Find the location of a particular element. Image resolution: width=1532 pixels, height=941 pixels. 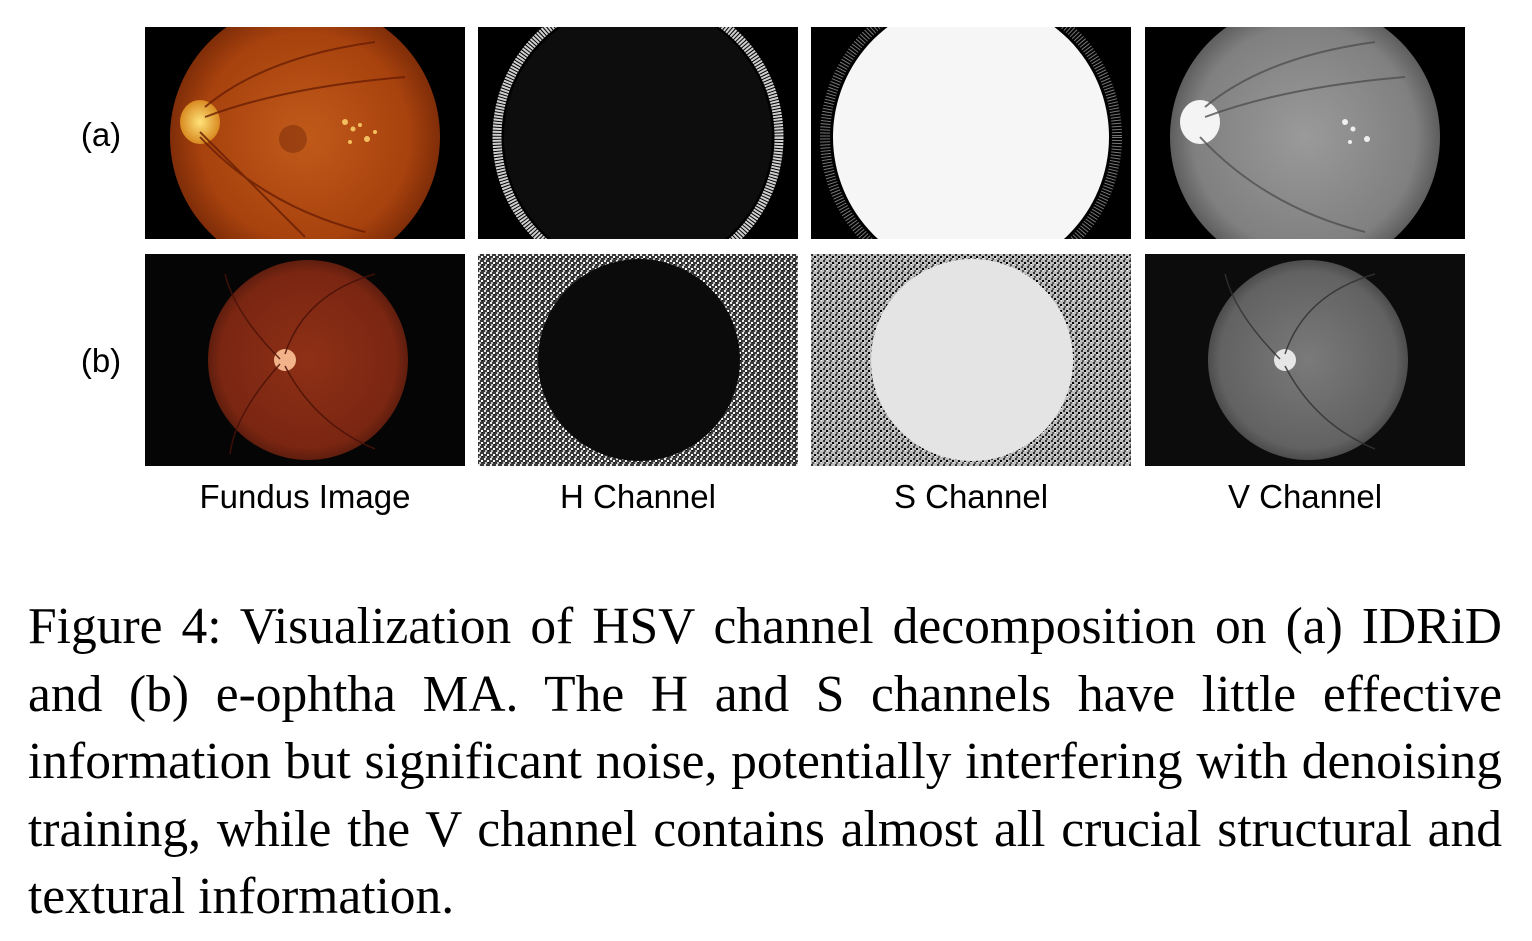

panel-a-s-channel is located at coordinates (971, 133).